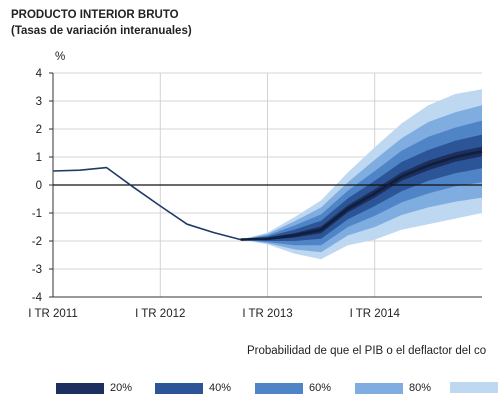 The image size is (498, 402). Describe the element at coordinates (39, 102) in the screenshot. I see `y-tick-label: 3` at that location.